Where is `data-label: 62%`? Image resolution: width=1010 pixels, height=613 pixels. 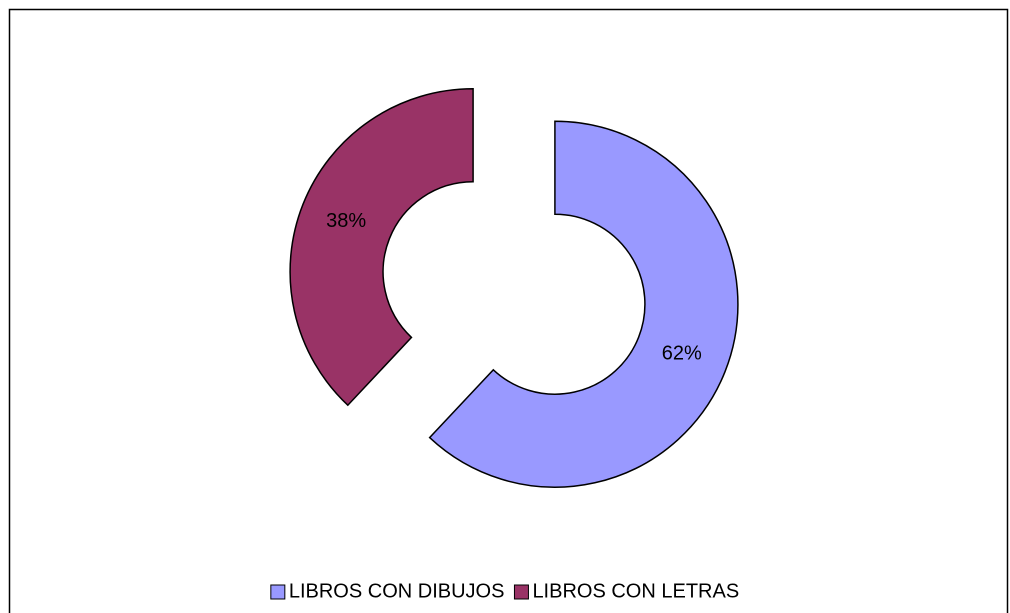
data-label: 62% is located at coordinates (682, 354).